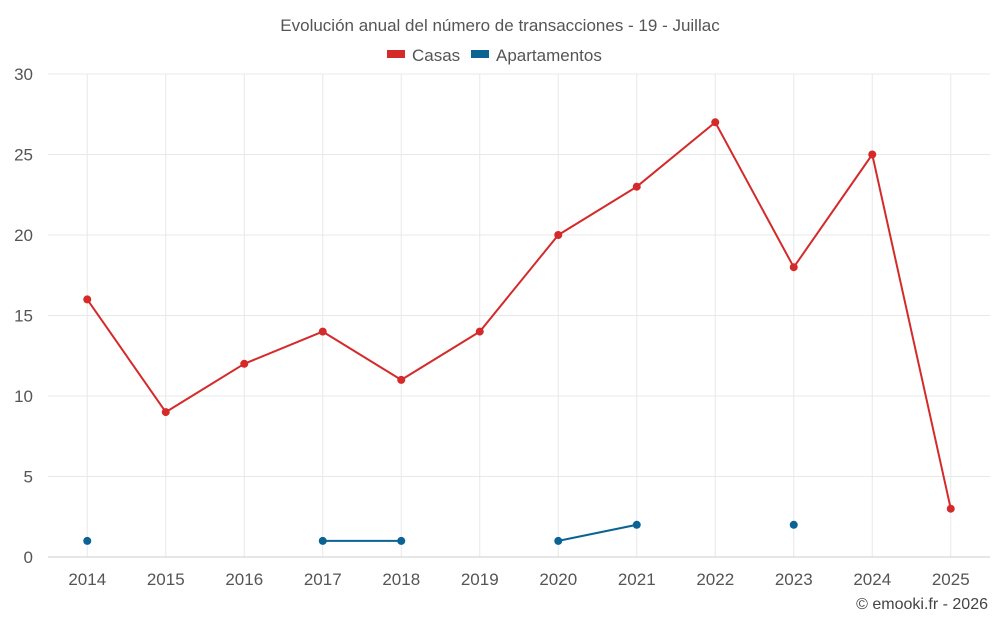  Describe the element at coordinates (23, 235) in the screenshot. I see `y-tick-label: 20` at that location.